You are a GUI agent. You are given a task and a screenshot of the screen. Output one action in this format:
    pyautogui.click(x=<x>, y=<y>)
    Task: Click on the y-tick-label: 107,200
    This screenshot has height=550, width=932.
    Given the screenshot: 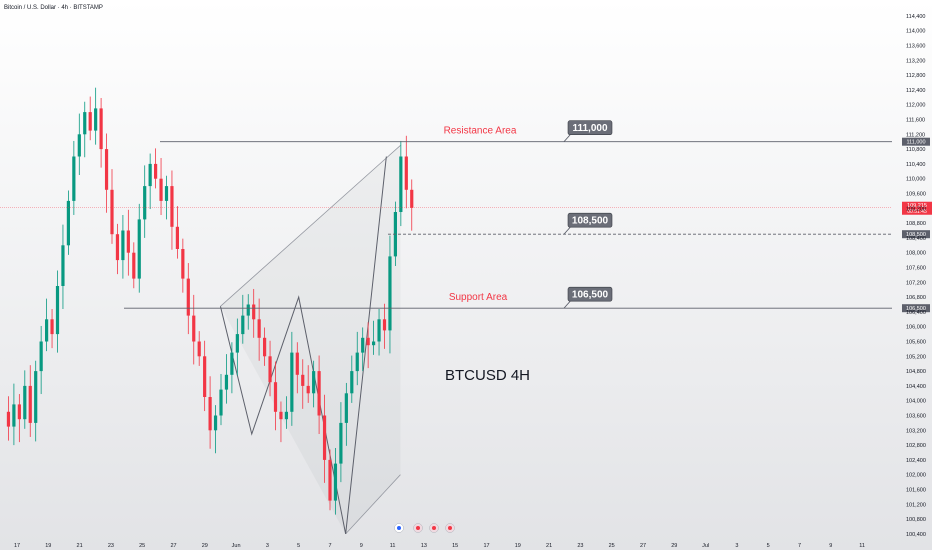 What is the action you would take?
    pyautogui.click(x=916, y=283)
    